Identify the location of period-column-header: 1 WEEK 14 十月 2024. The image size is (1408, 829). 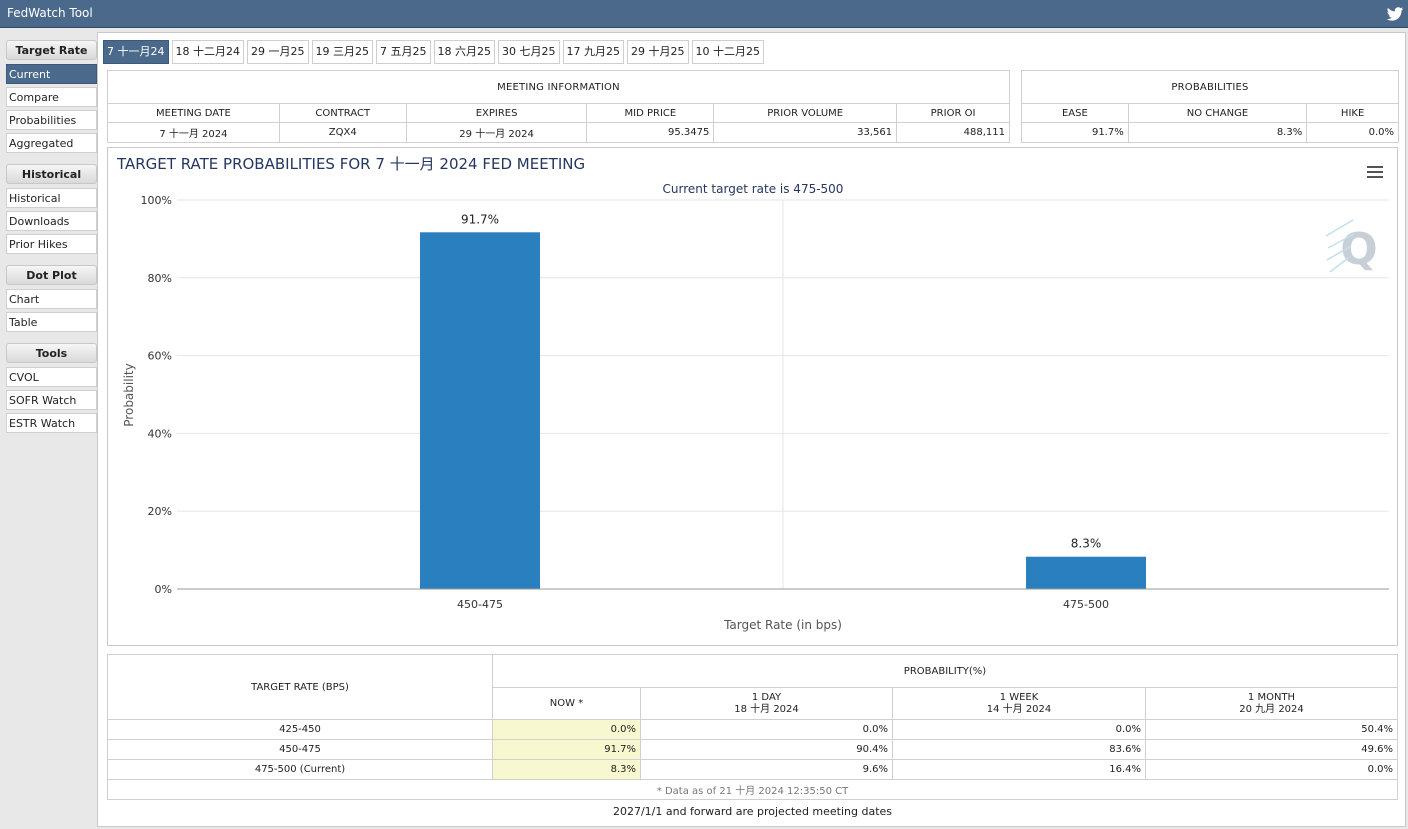
(1019, 703).